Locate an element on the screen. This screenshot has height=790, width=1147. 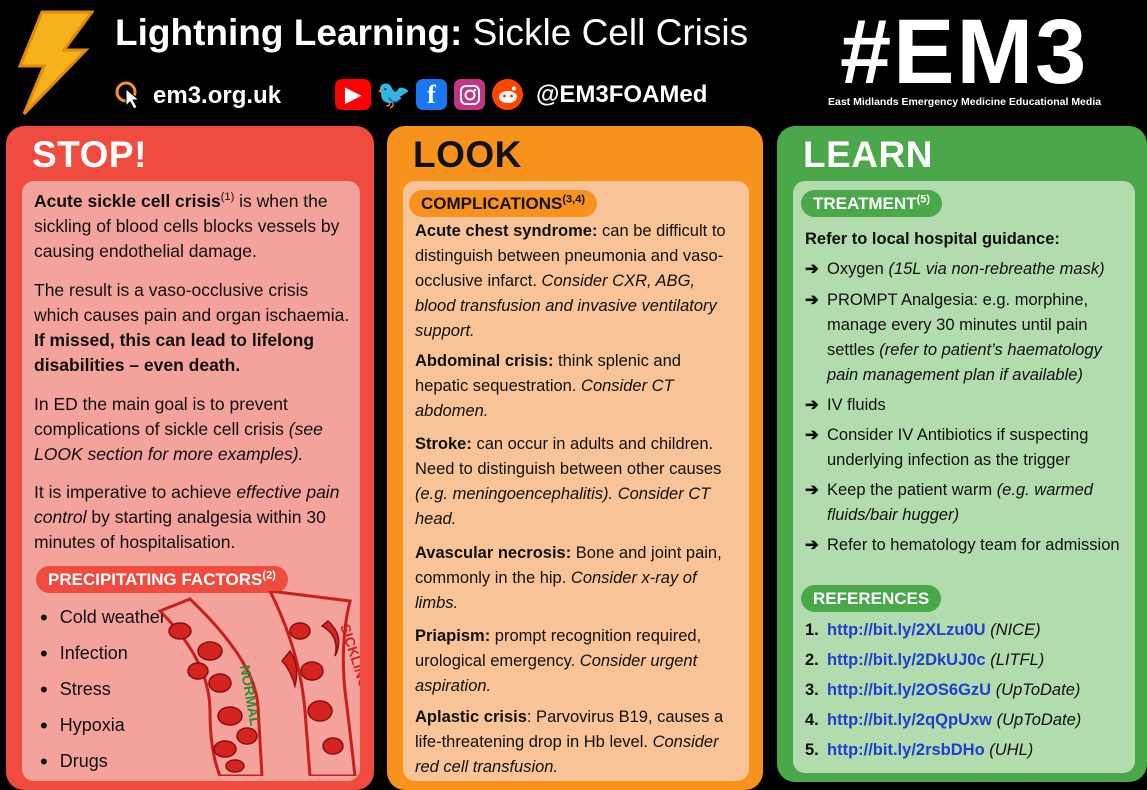
lightning-icon is located at coordinates (55, 62).